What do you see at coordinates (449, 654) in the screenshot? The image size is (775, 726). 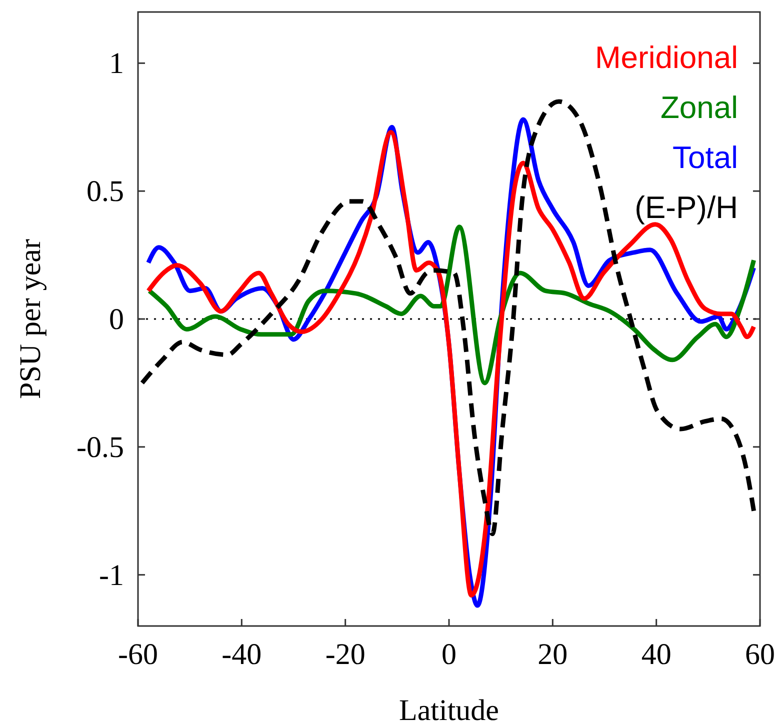 I see `x-tick-label: 0` at bounding box center [449, 654].